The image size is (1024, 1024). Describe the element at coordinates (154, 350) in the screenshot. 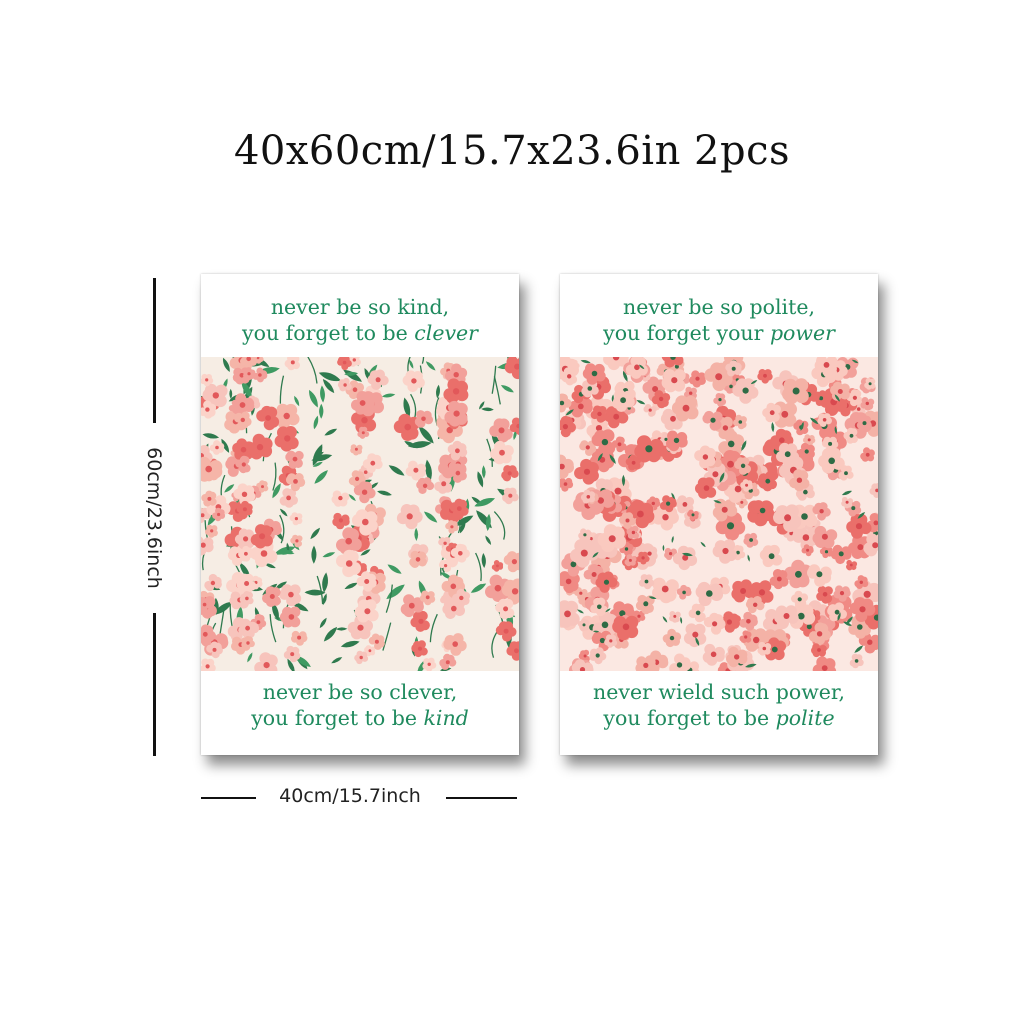

I see `height-dimension-line-top` at that location.